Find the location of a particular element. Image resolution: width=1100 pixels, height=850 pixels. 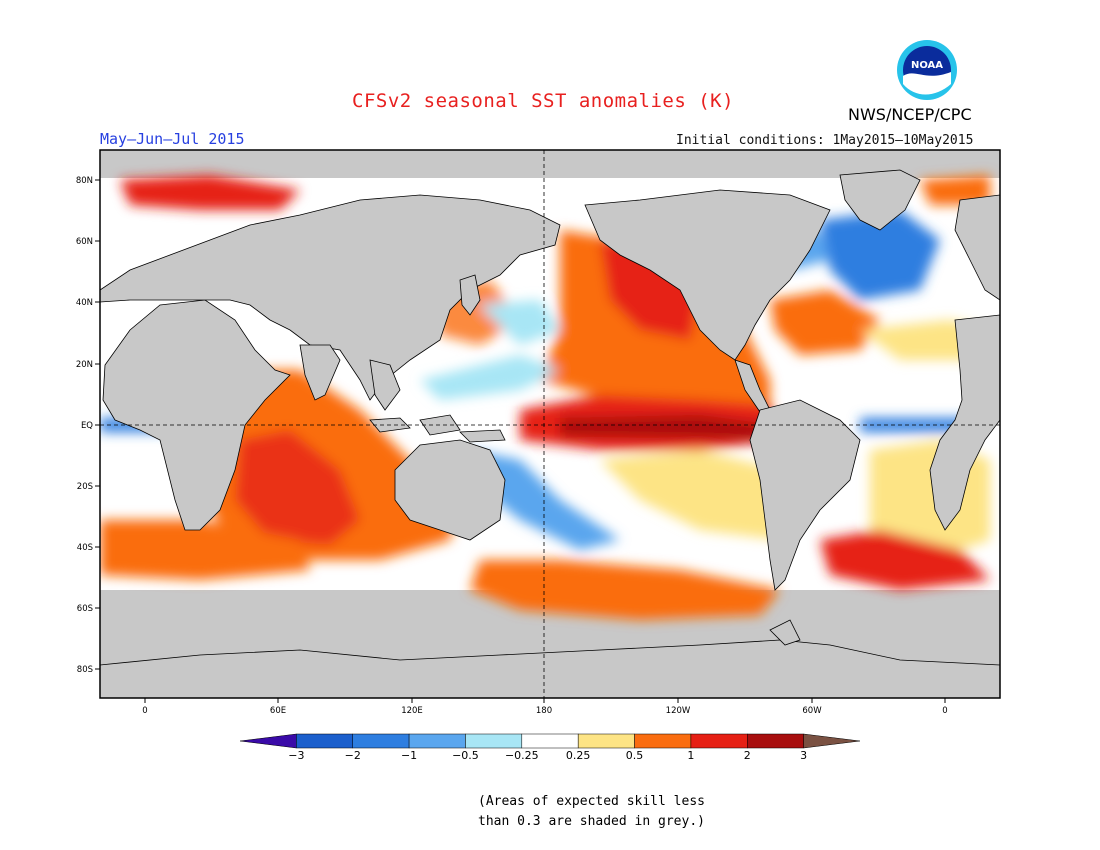

noaa-logo-icon: NOAA is located at coordinates (927, 70).